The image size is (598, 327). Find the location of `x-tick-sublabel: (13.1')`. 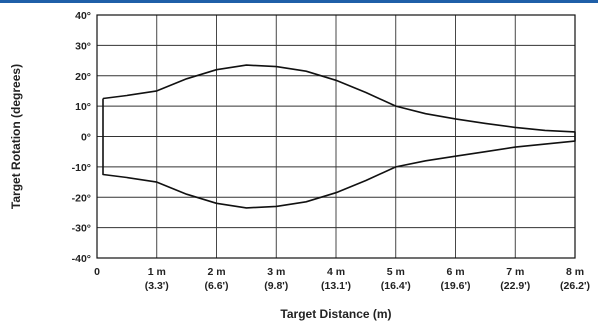

x-tick-sublabel: (13.1') is located at coordinates (336, 286).